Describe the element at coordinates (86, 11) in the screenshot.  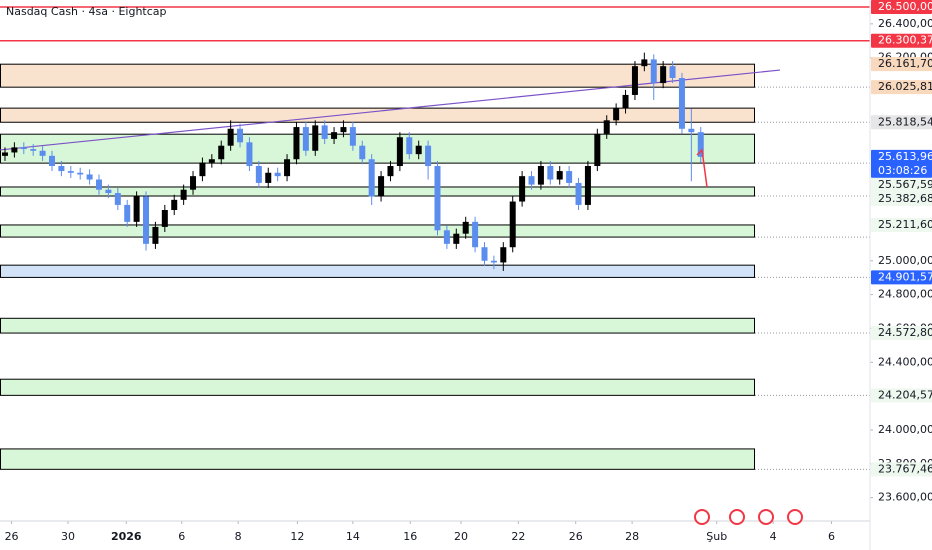
I see `chart-title: Nasdaq Cash · 4sa · Eightcap` at that location.